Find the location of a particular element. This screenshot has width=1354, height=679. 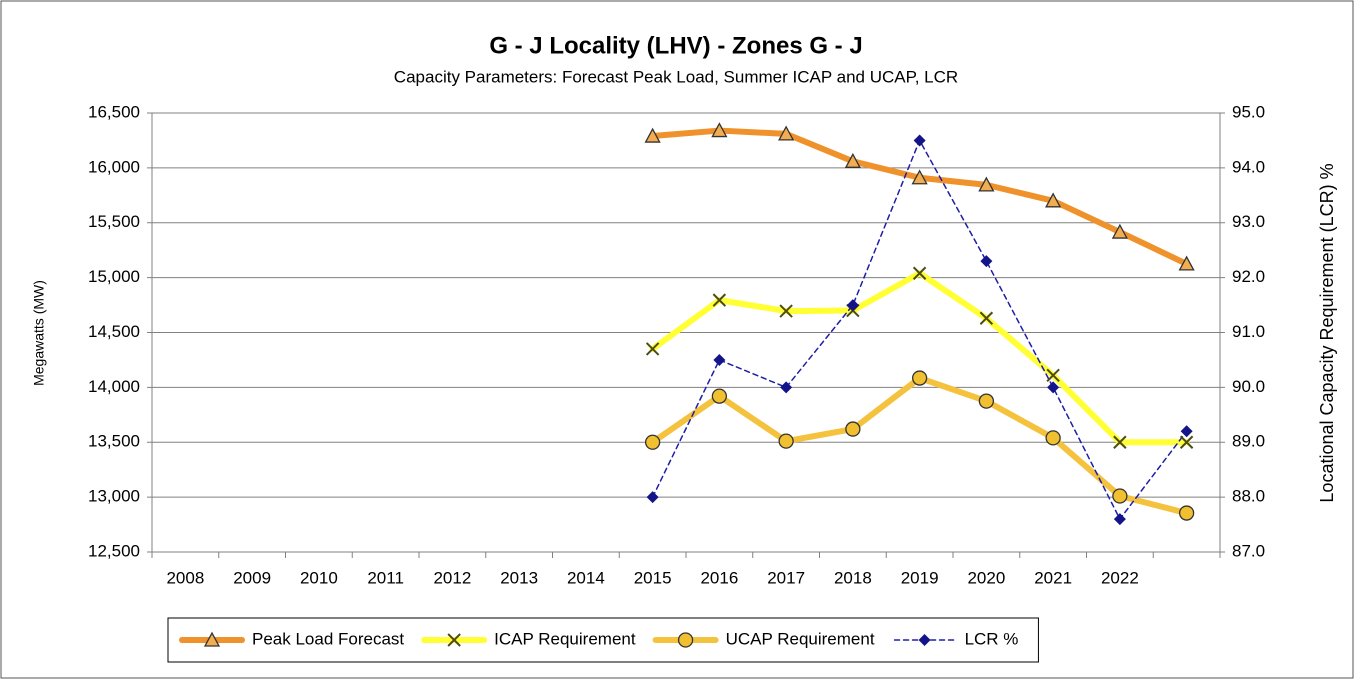

y-tick-label: 16,000 is located at coordinates (114, 166).